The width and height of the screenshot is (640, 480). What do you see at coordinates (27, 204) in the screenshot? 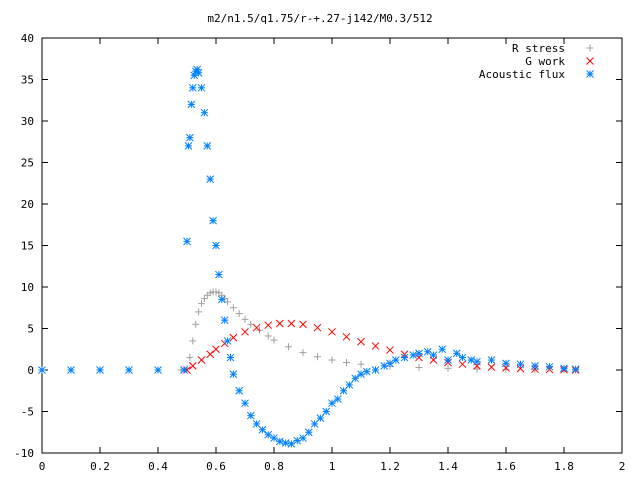
I see `y-tick-label: 20` at bounding box center [27, 204].